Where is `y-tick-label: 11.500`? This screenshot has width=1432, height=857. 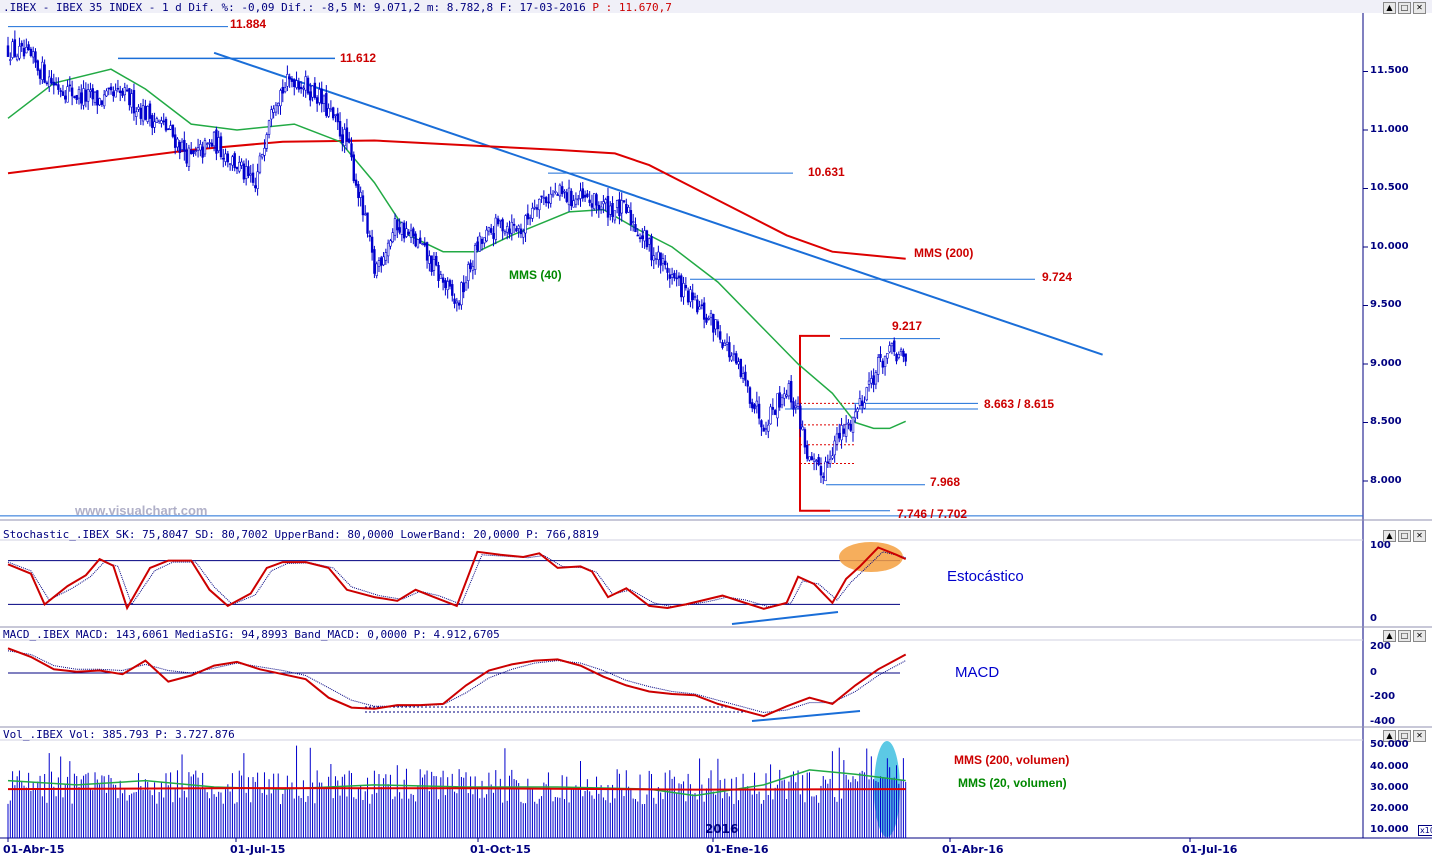 y-tick-label: 11.500 is located at coordinates (1389, 70).